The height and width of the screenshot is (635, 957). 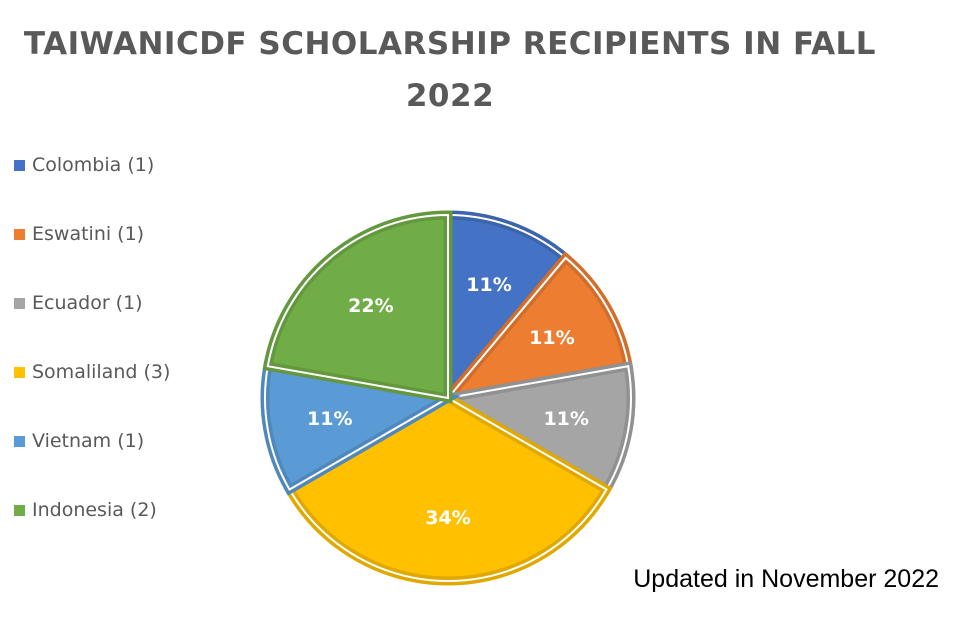 What do you see at coordinates (565, 419) in the screenshot?
I see `slice-label-ecuador: 11%` at bounding box center [565, 419].